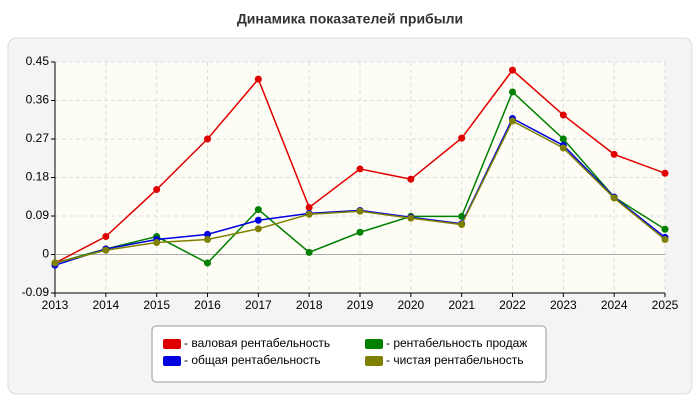 Image resolution: width=700 pixels, height=400 pixels. What do you see at coordinates (257, 343) in the screenshot?
I see `legend-label: - валовая рентабельность` at bounding box center [257, 343].